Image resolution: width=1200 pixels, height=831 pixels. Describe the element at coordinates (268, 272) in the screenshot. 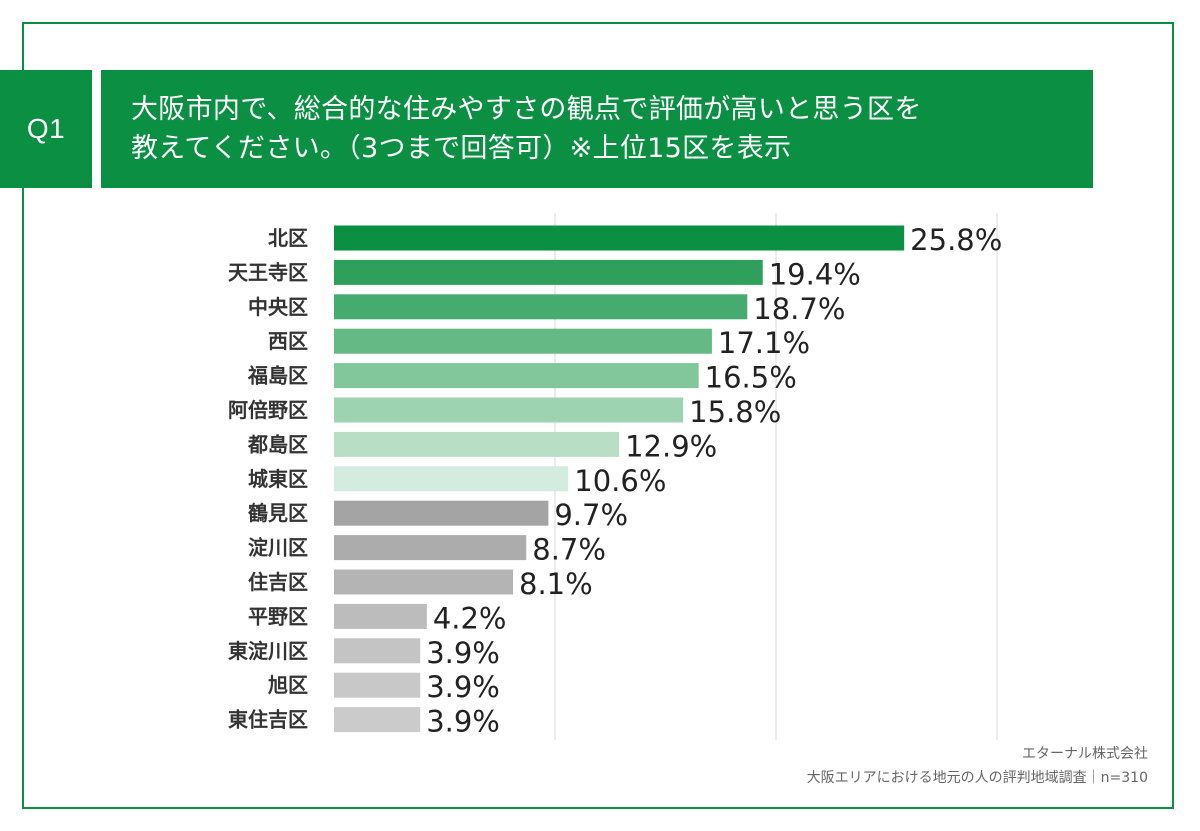

I see `category-label-1: 天王寺区` at that location.